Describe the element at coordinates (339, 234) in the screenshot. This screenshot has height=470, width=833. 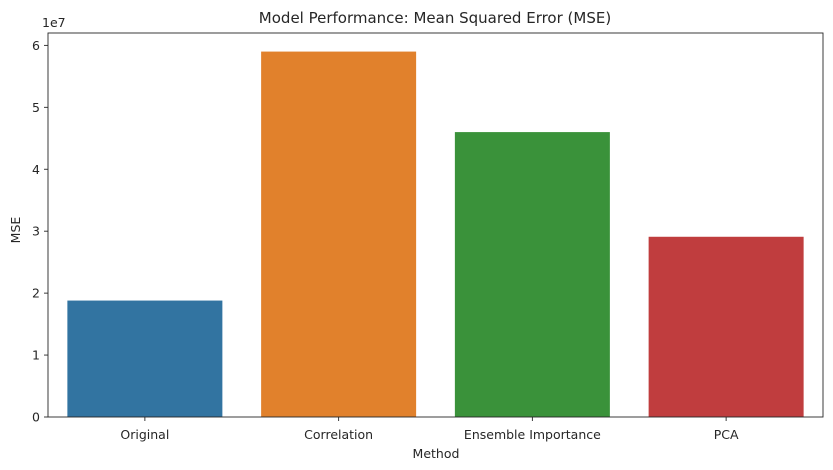
I see `bar-correlation` at that location.